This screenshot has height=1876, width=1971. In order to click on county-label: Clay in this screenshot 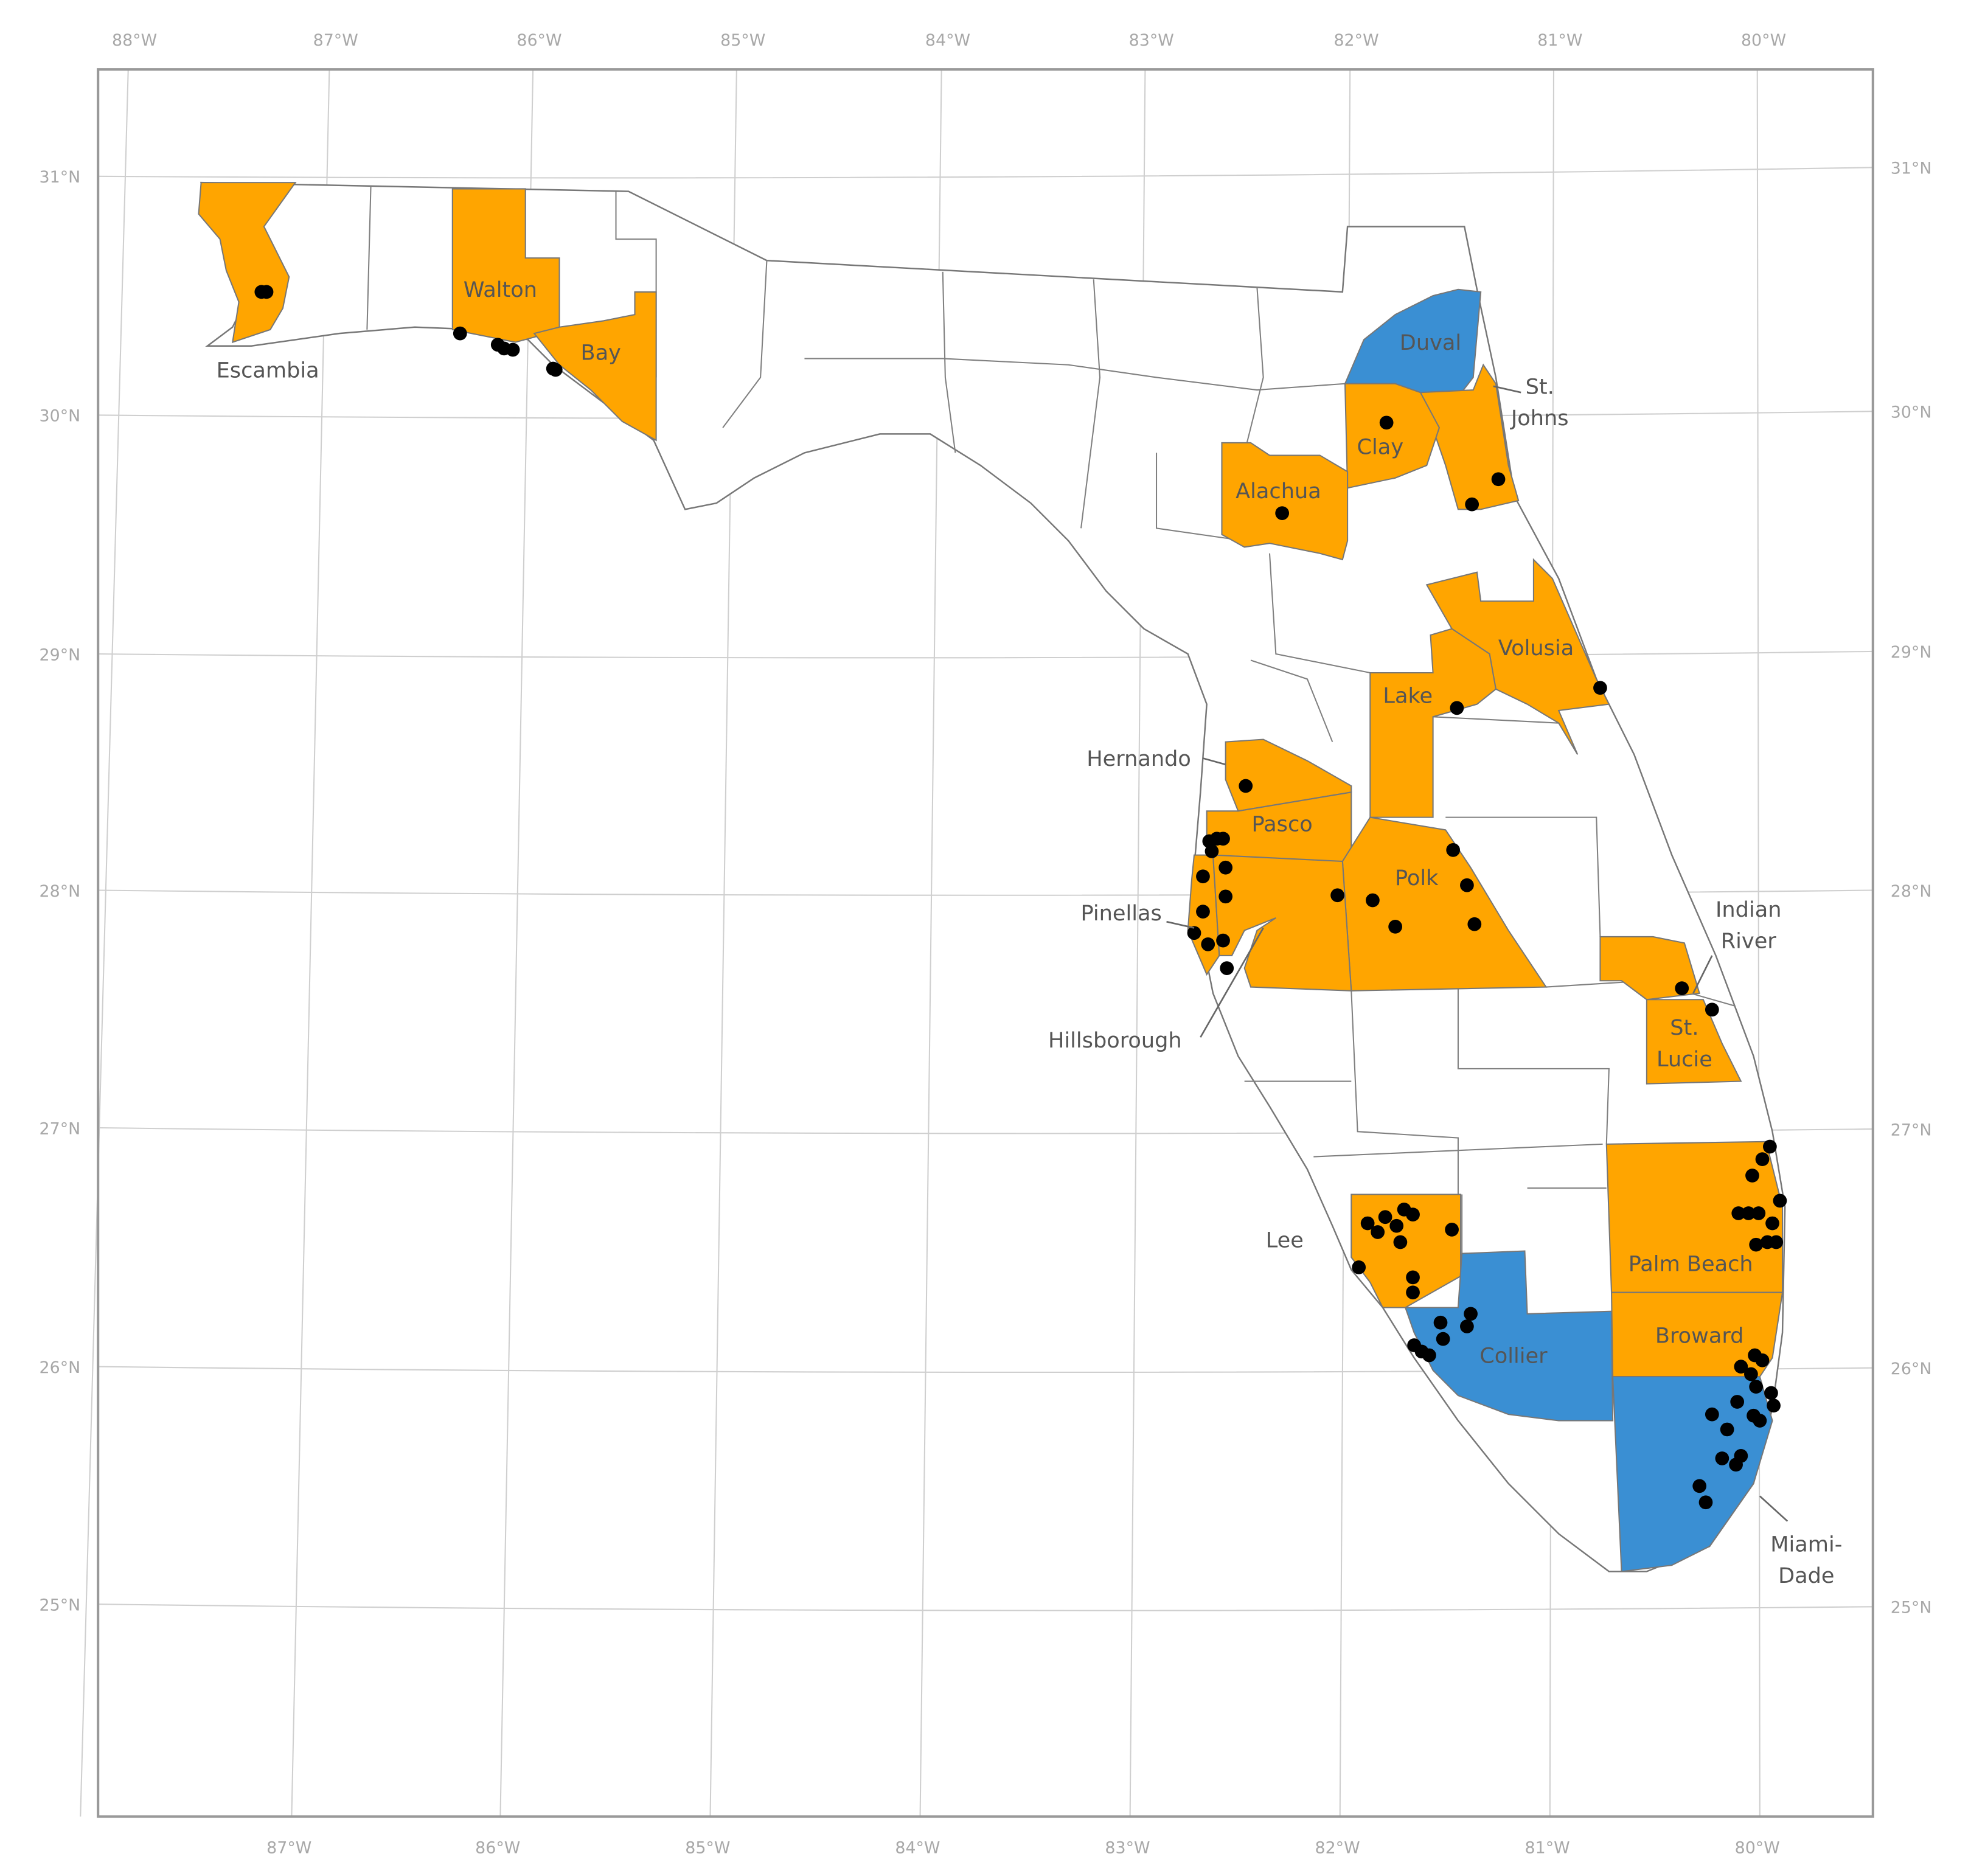, I will do `click(1380, 446)`.